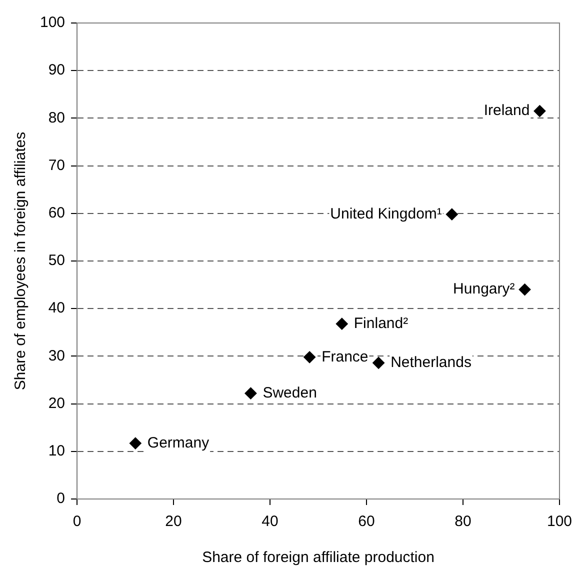 Image resolution: width=588 pixels, height=579 pixels. What do you see at coordinates (57, 70) in the screenshot?
I see `y-tick-label: 90` at bounding box center [57, 70].